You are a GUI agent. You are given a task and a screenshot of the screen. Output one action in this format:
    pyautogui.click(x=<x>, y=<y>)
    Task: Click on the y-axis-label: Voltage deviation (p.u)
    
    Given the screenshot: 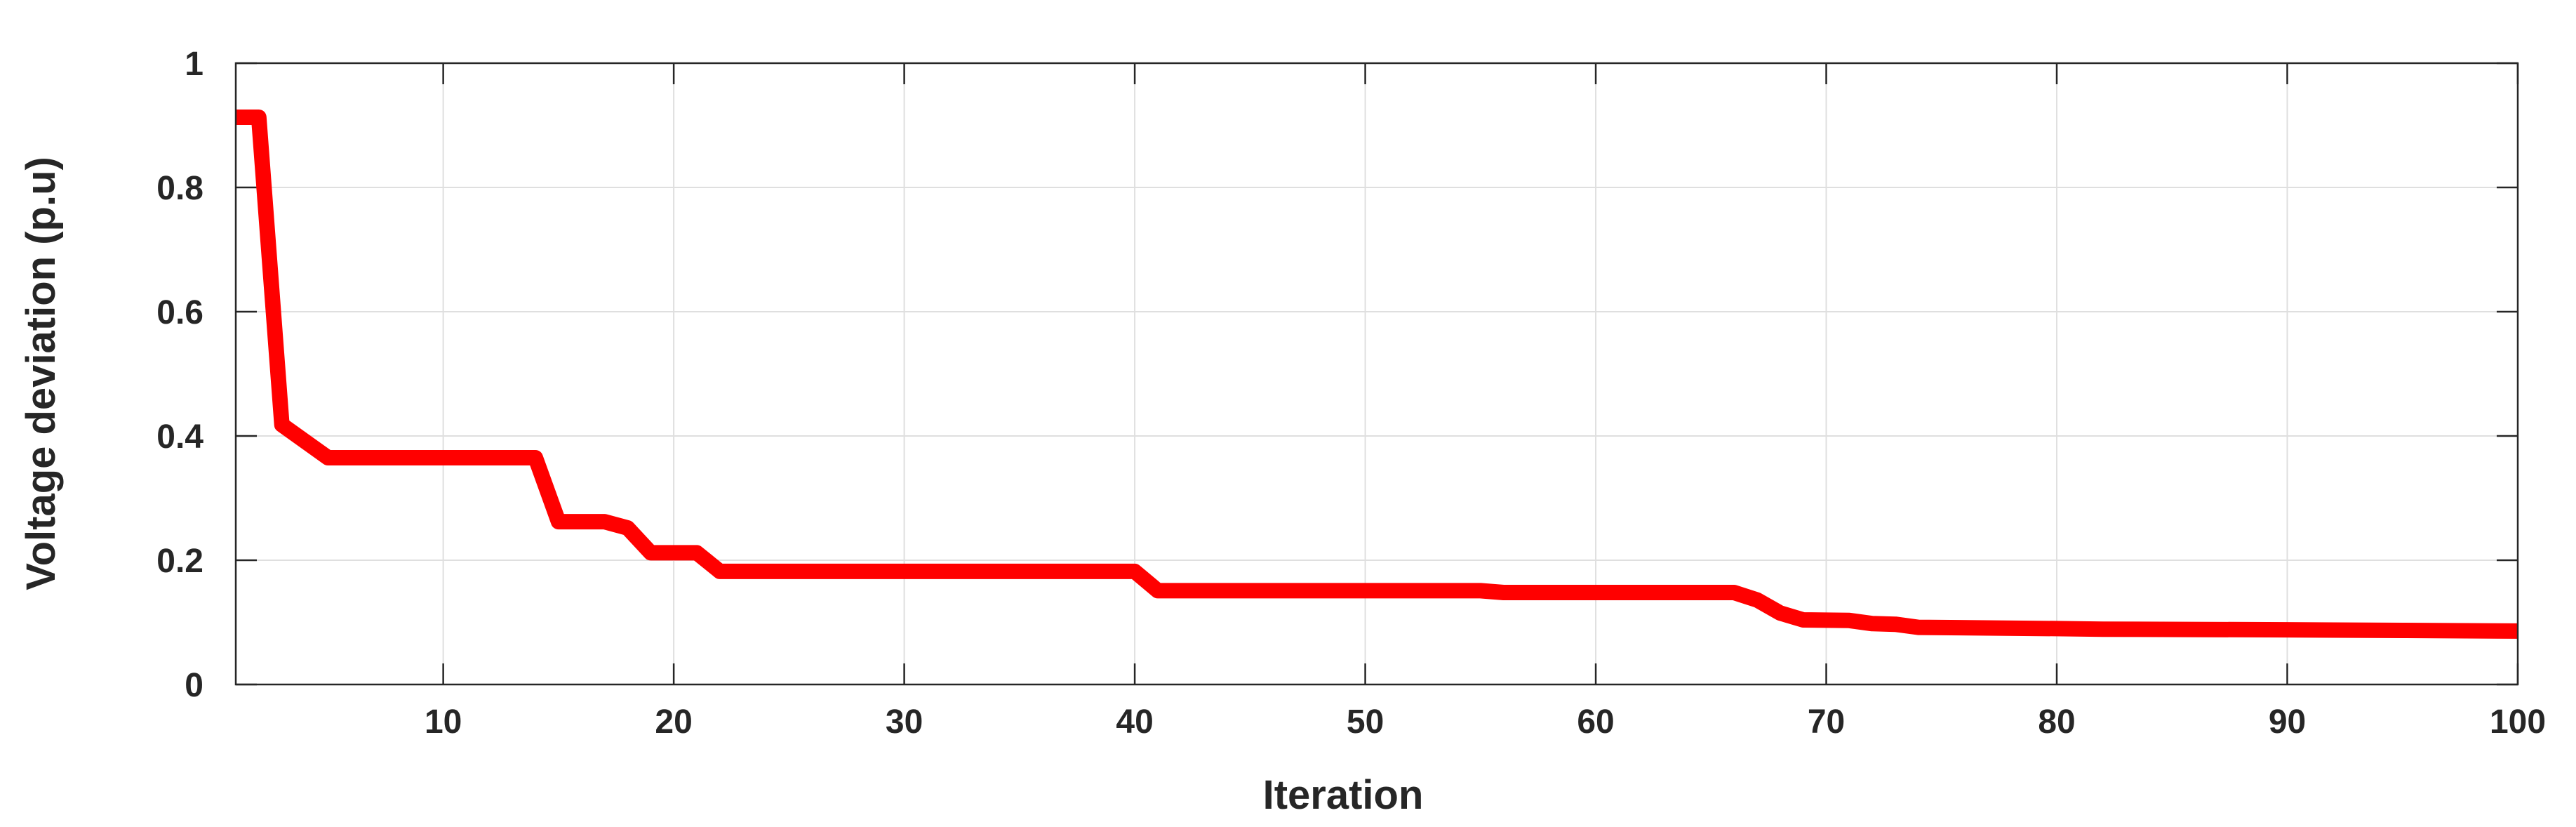 What is the action you would take?
    pyautogui.click(x=41, y=374)
    